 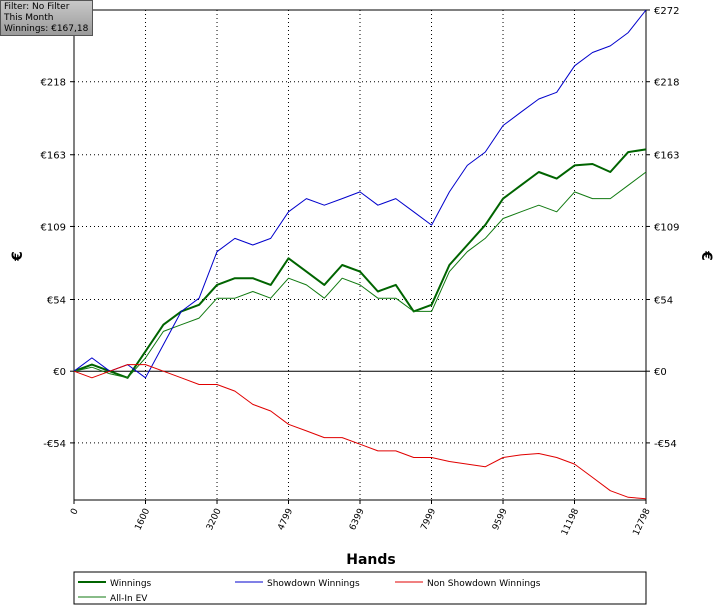 What do you see at coordinates (428, 519) in the screenshot?
I see `x-tick-label: 7999` at bounding box center [428, 519].